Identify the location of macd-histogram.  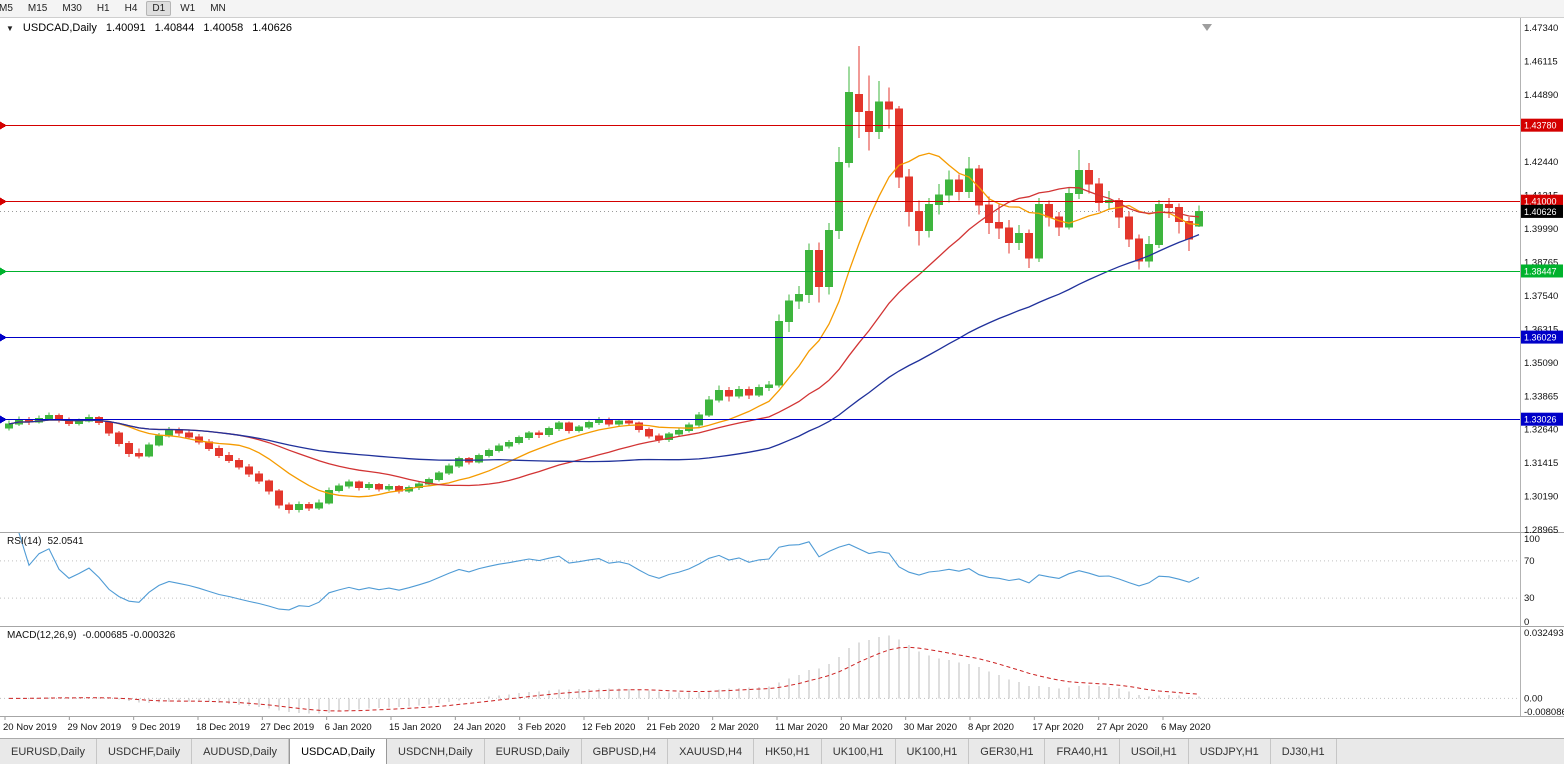
(609, 674).